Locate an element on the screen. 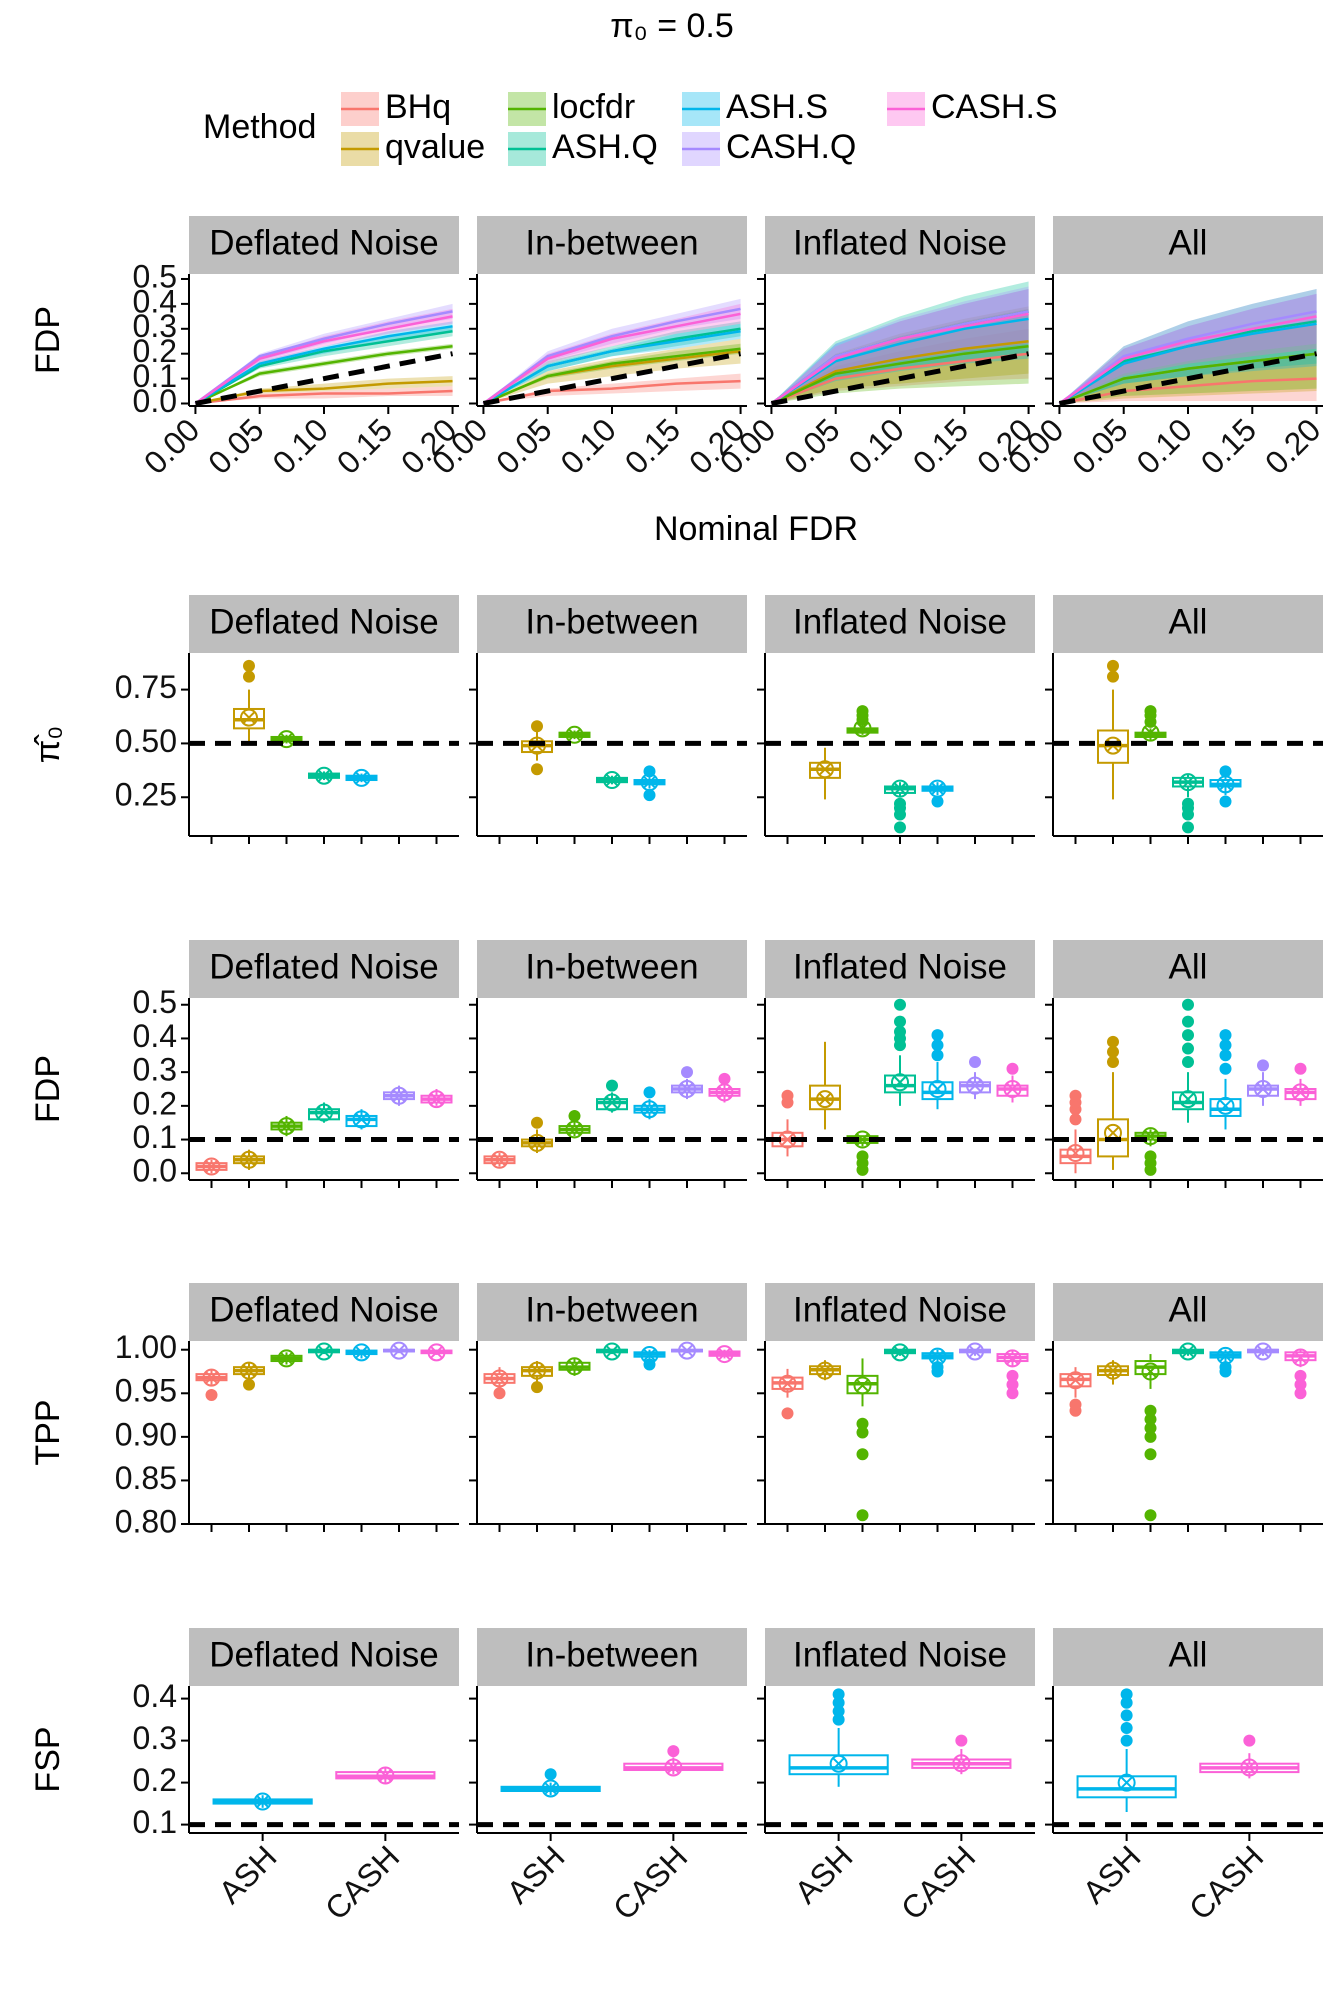 The height and width of the screenshot is (2016, 1344). y-tick-label: 0.0 is located at coordinates (155, 1171).